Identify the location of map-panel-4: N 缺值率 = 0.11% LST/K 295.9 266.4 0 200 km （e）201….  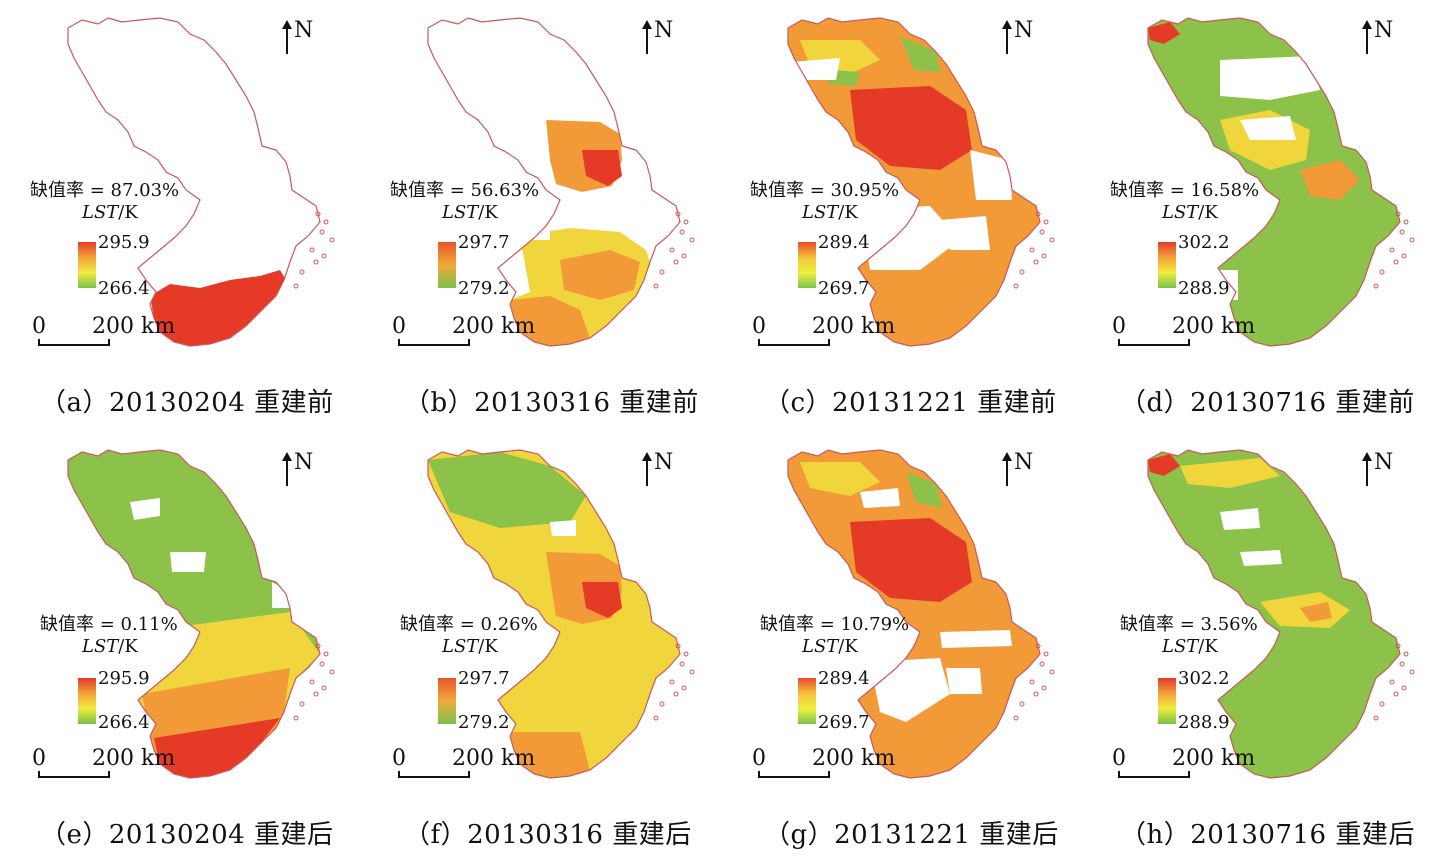
(180, 647).